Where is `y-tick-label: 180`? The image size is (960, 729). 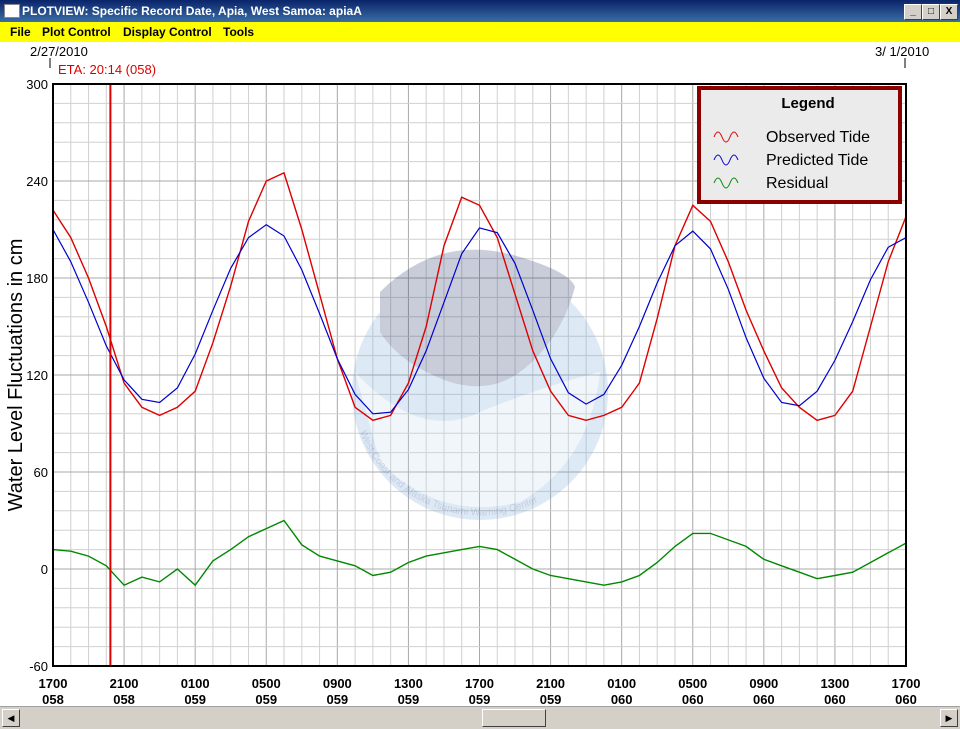 y-tick-label: 180 is located at coordinates (37, 278).